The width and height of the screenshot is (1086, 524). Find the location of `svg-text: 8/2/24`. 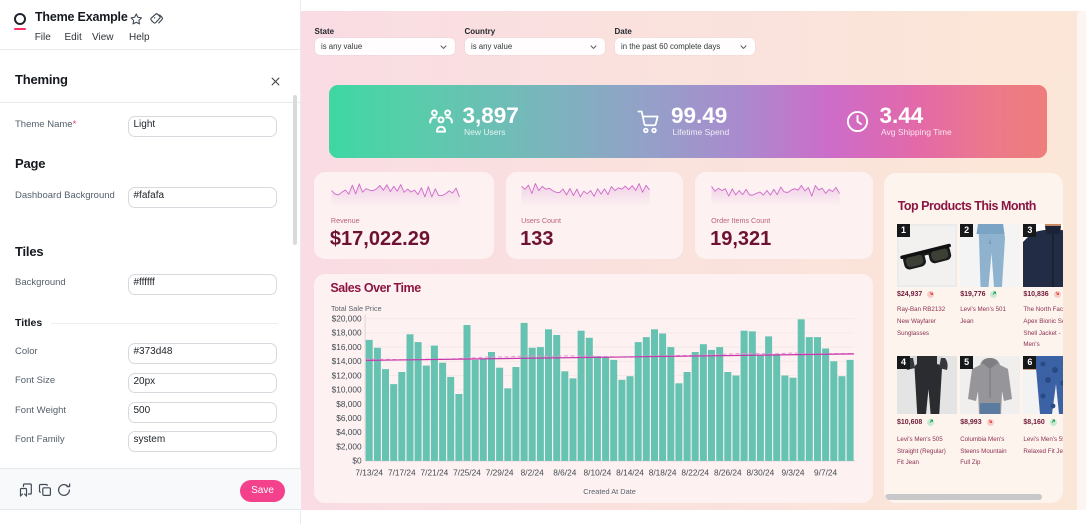

svg-text: 8/2/24 is located at coordinates (532, 473).